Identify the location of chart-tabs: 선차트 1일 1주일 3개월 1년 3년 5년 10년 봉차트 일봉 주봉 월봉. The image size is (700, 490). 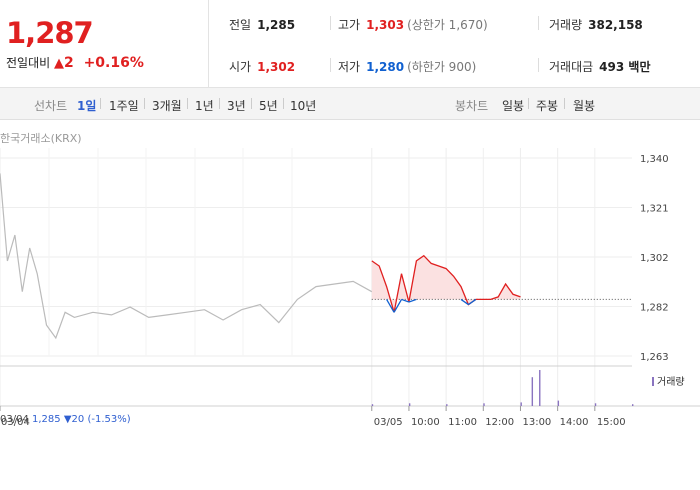
(350, 104).